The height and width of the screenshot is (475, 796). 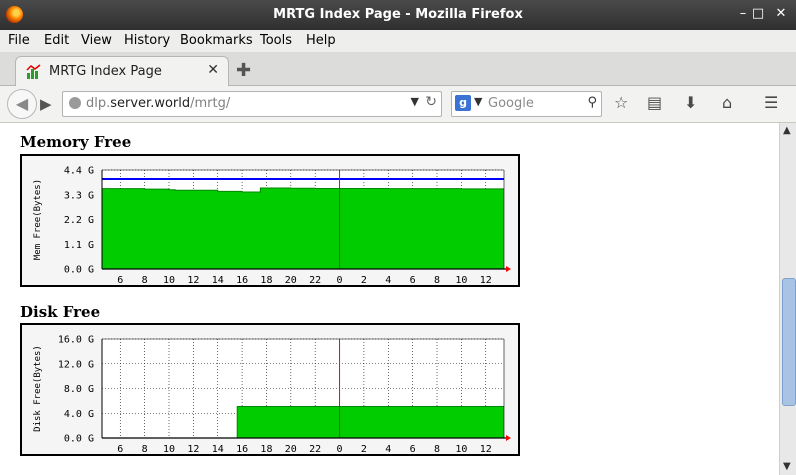 What do you see at coordinates (511, 103) in the screenshot?
I see `search-placeholder: Google` at bounding box center [511, 103].